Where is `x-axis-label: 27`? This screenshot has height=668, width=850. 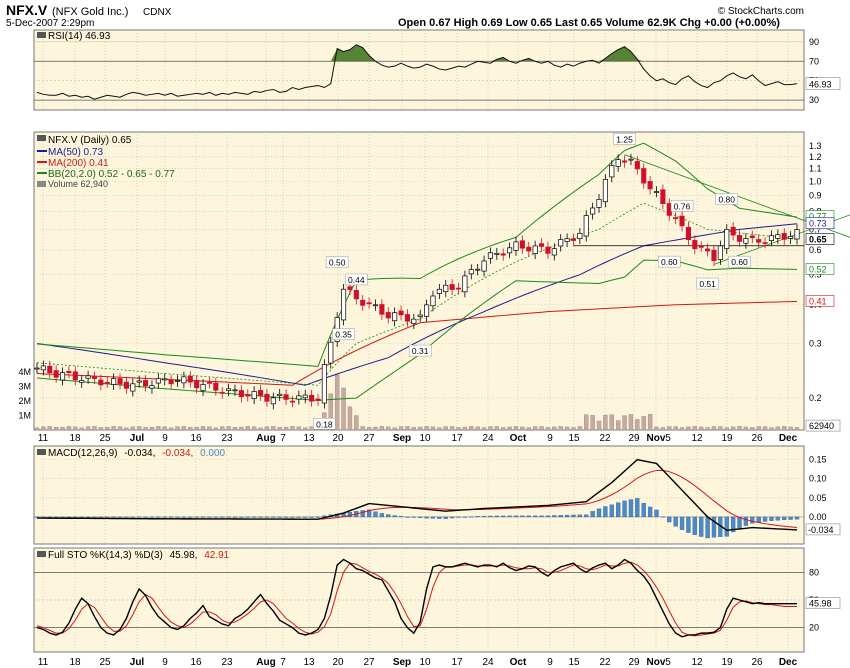
x-axis-label: 27 is located at coordinates (369, 662).